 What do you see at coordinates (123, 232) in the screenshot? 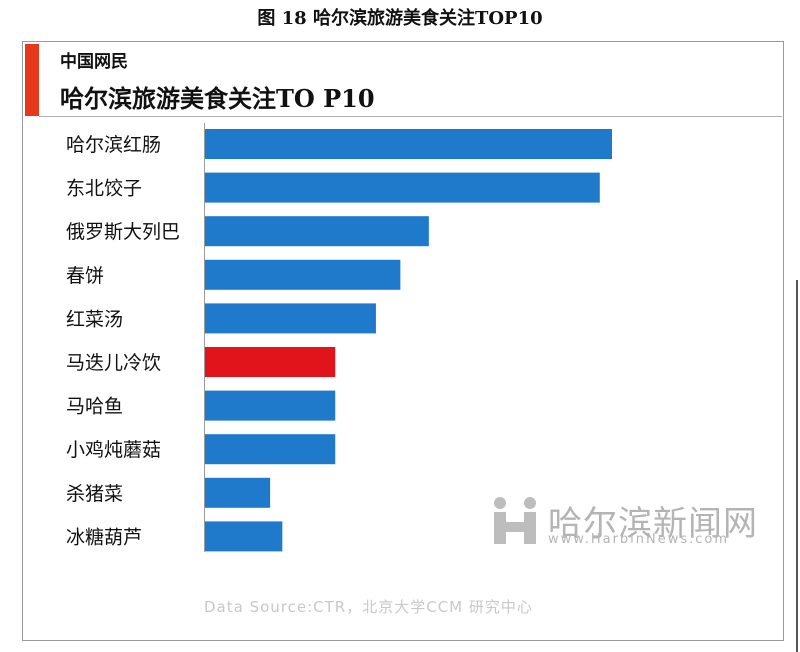
I see `category-label: 俄罗斯大列巴` at bounding box center [123, 232].